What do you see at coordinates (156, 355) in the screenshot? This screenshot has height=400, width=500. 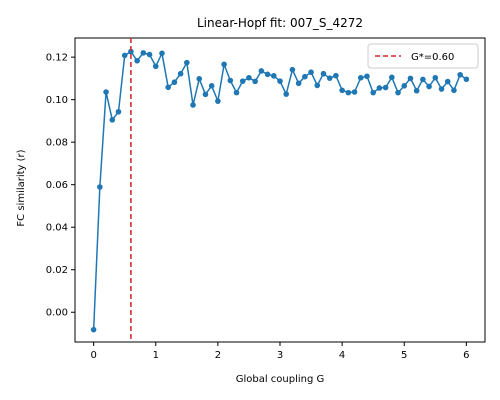 I see `x-tick-label: 1` at bounding box center [156, 355].